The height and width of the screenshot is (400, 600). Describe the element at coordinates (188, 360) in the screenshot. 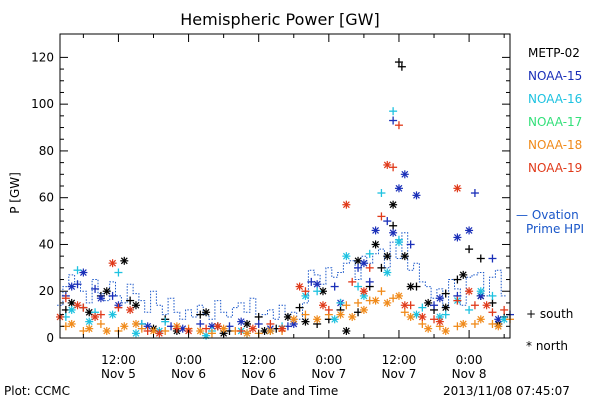

I see `x-tick-time-1: 0:00` at that location.